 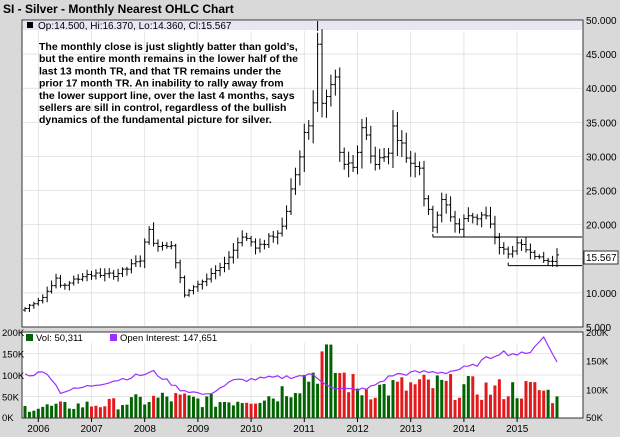 I want to click on volume-legend-swatch, so click(x=29, y=337).